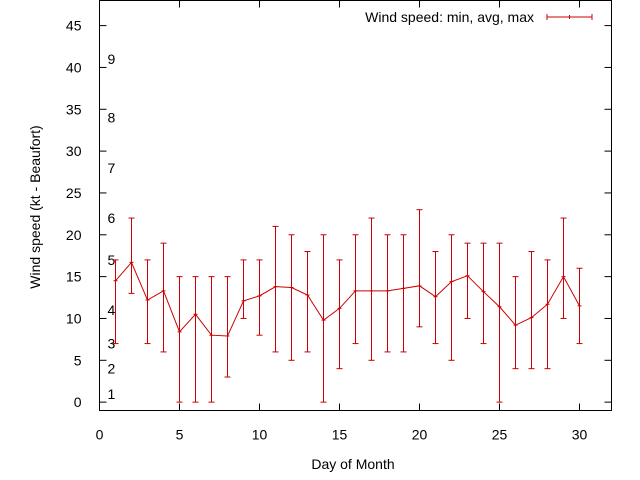 The height and width of the screenshot is (480, 640). Describe the element at coordinates (347, 299) in the screenshot. I see `series-line-avg` at that location.